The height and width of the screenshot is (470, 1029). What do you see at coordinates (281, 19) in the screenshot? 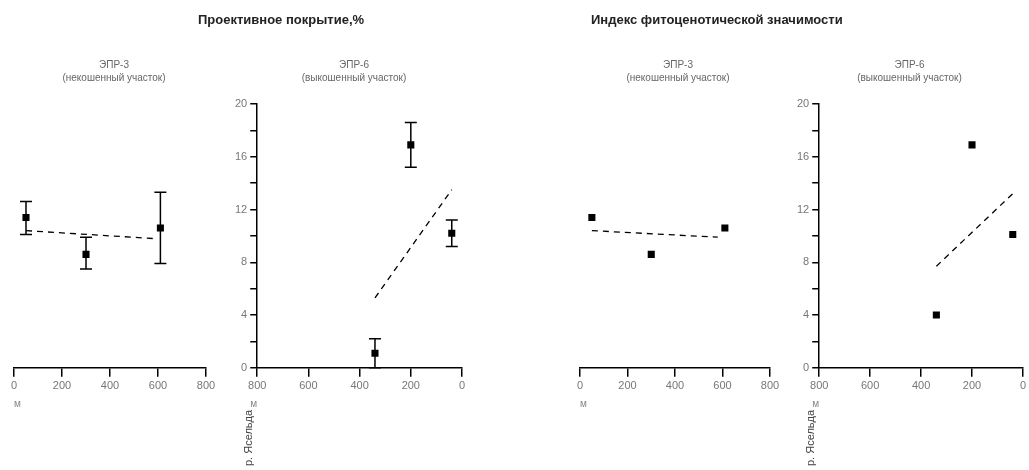
I see `chart-title: Проективное покрытие,%` at bounding box center [281, 19].